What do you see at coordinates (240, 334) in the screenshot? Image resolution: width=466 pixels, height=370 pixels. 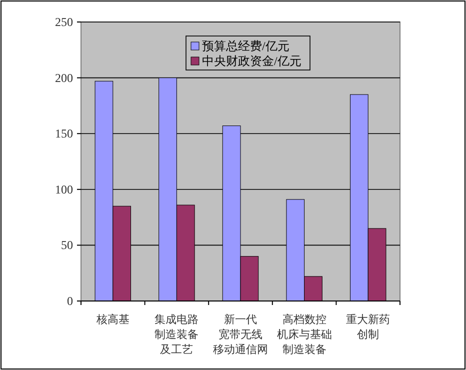 I see `x-tick-label: 新一代宽带无线移动通信网` at bounding box center [240, 334].